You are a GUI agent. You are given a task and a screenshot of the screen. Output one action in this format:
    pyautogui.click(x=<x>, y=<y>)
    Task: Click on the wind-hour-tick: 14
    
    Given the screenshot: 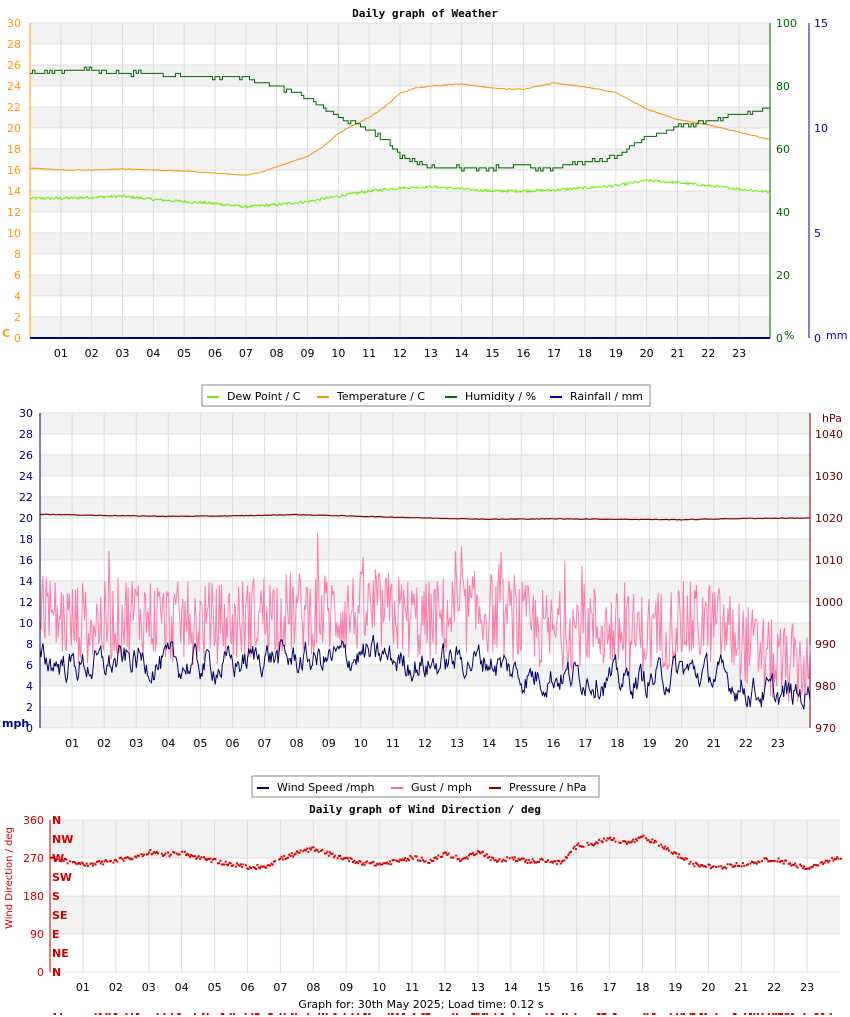 What is the action you would take?
    pyautogui.click(x=489, y=743)
    